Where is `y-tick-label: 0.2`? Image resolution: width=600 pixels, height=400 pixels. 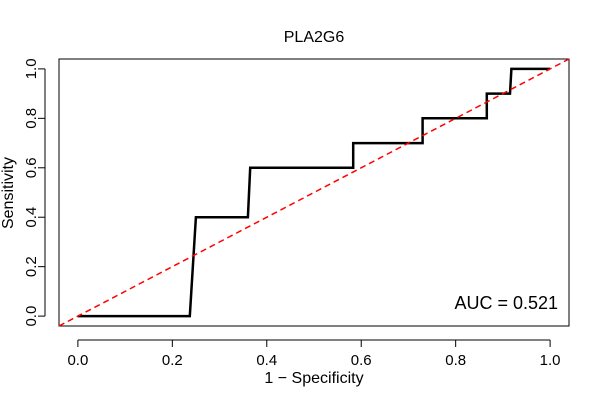
y-tick-label: 0.2 is located at coordinates (31, 266).